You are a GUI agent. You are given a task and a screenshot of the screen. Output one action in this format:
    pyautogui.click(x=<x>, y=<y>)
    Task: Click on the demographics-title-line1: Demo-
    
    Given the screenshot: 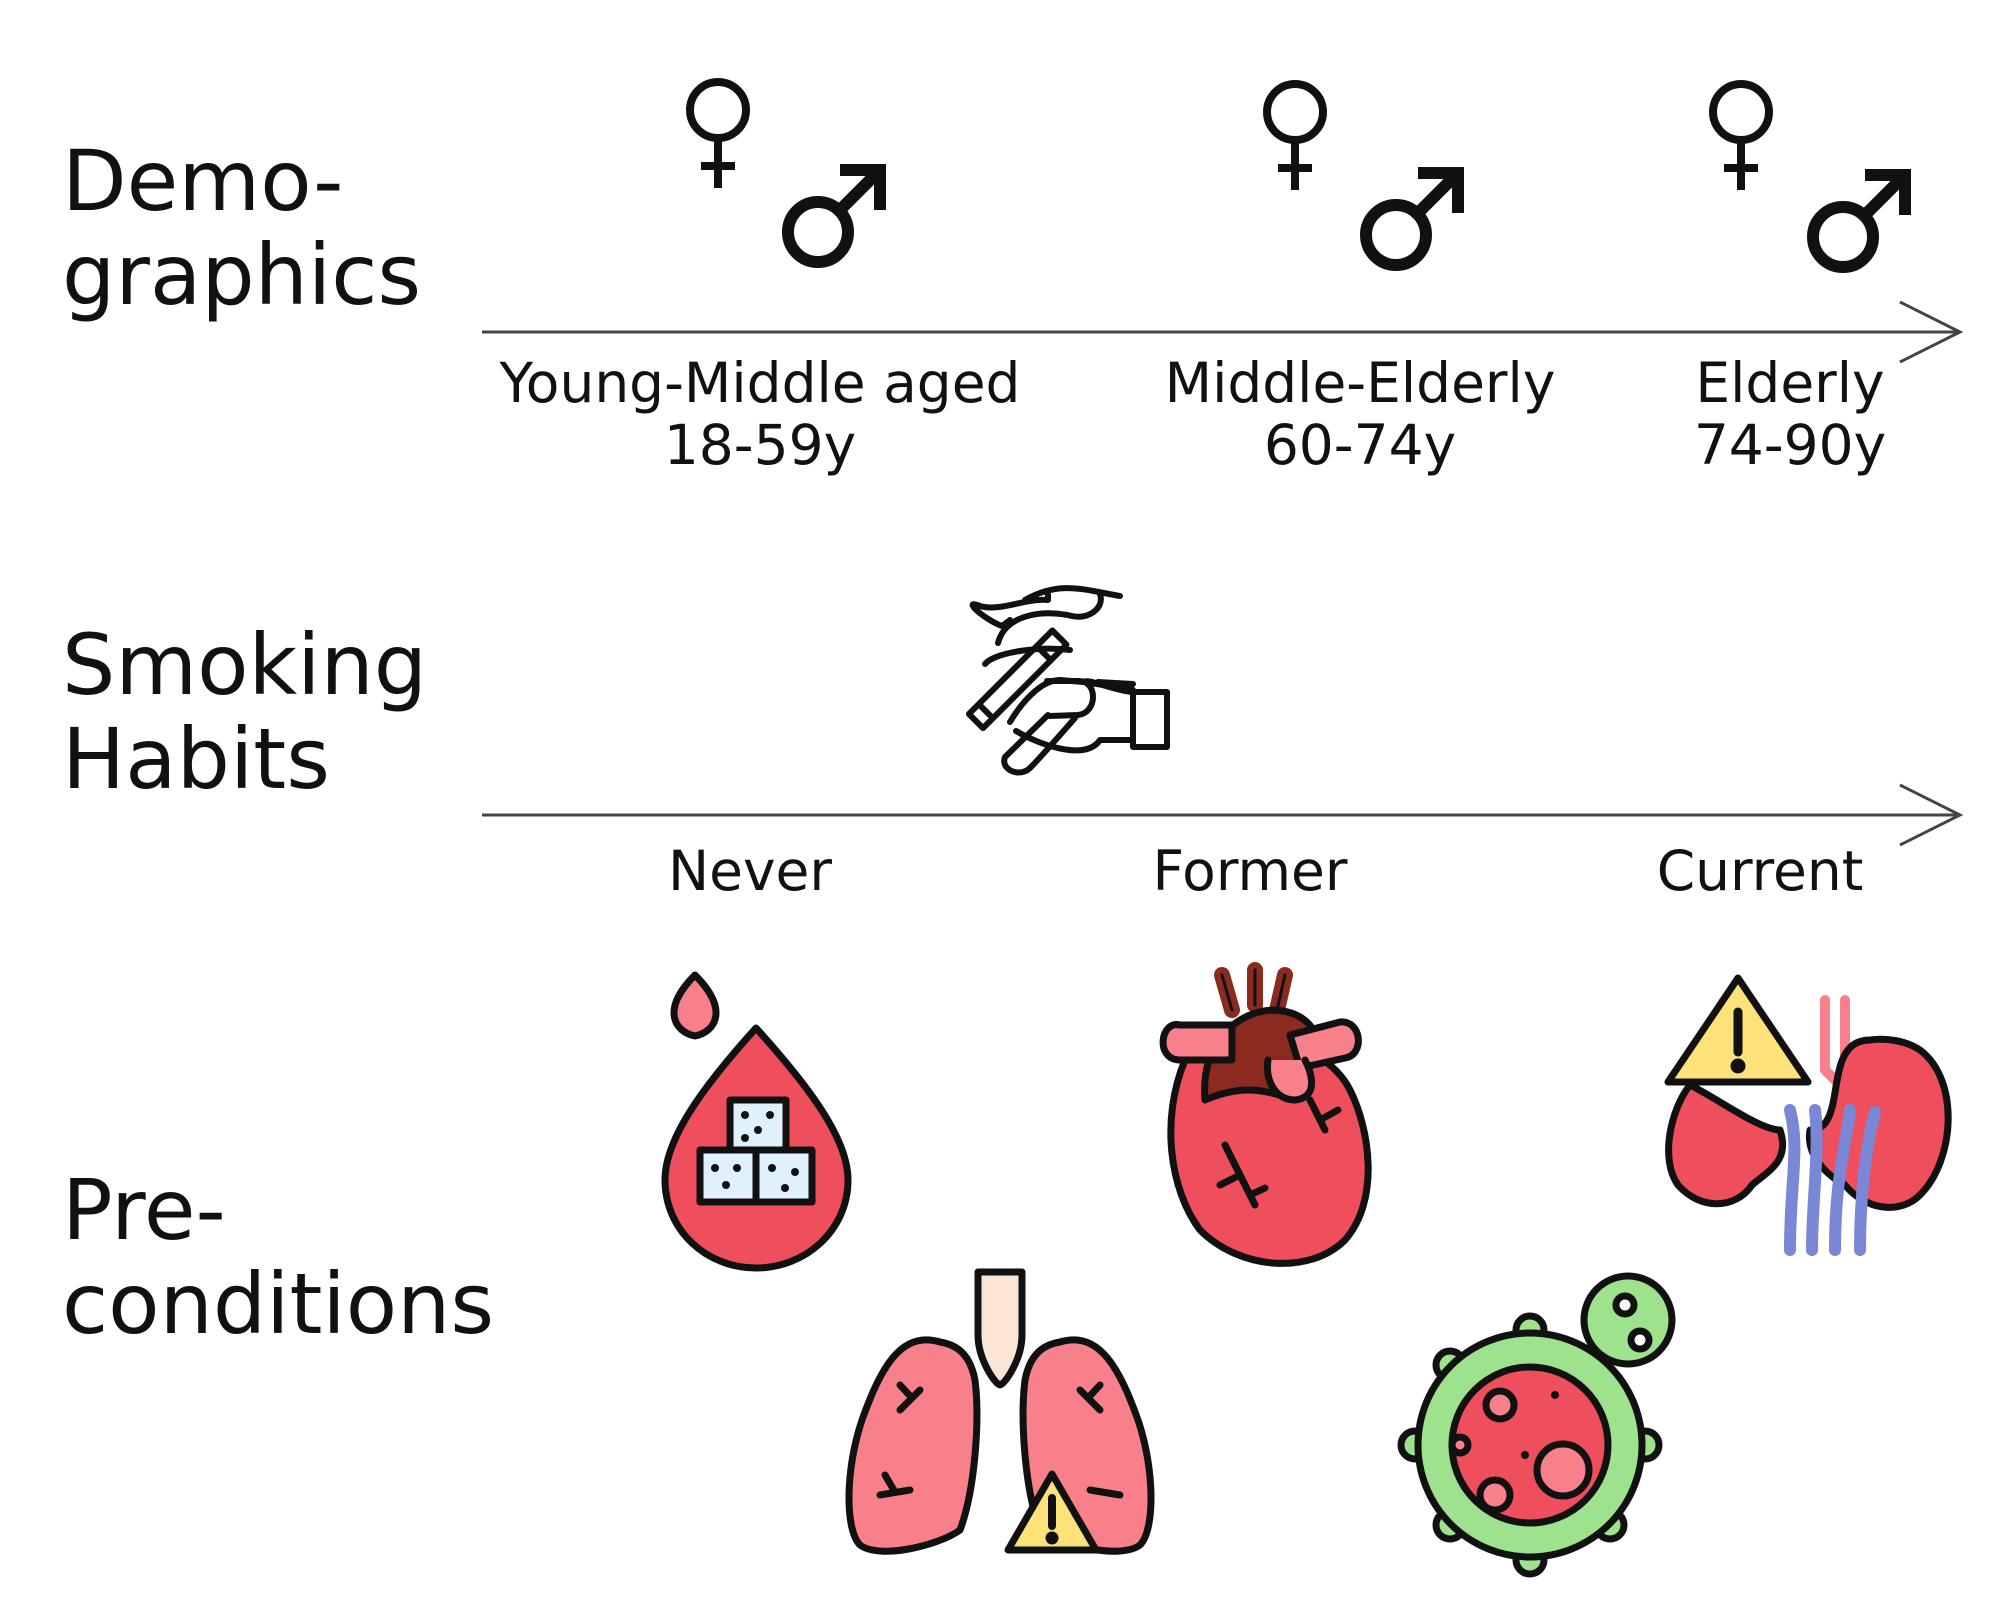 What is the action you would take?
    pyautogui.click(x=203, y=181)
    